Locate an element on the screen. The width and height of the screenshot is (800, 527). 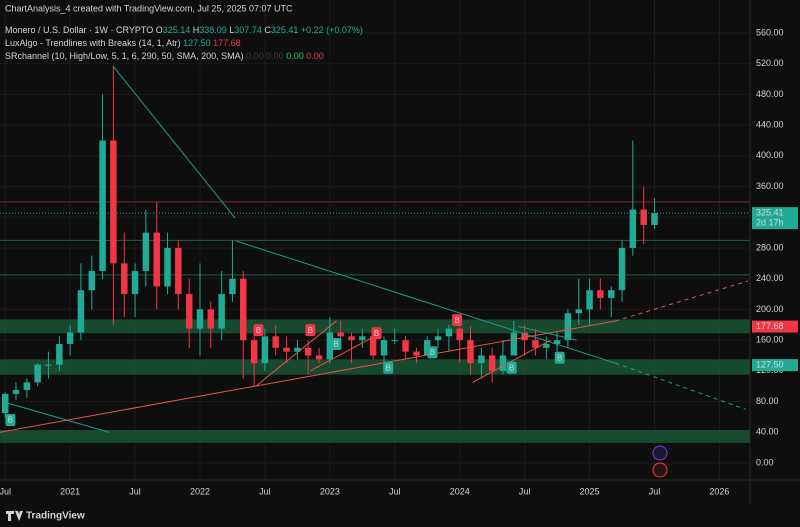
sr-zone is located at coordinates (375, 436).